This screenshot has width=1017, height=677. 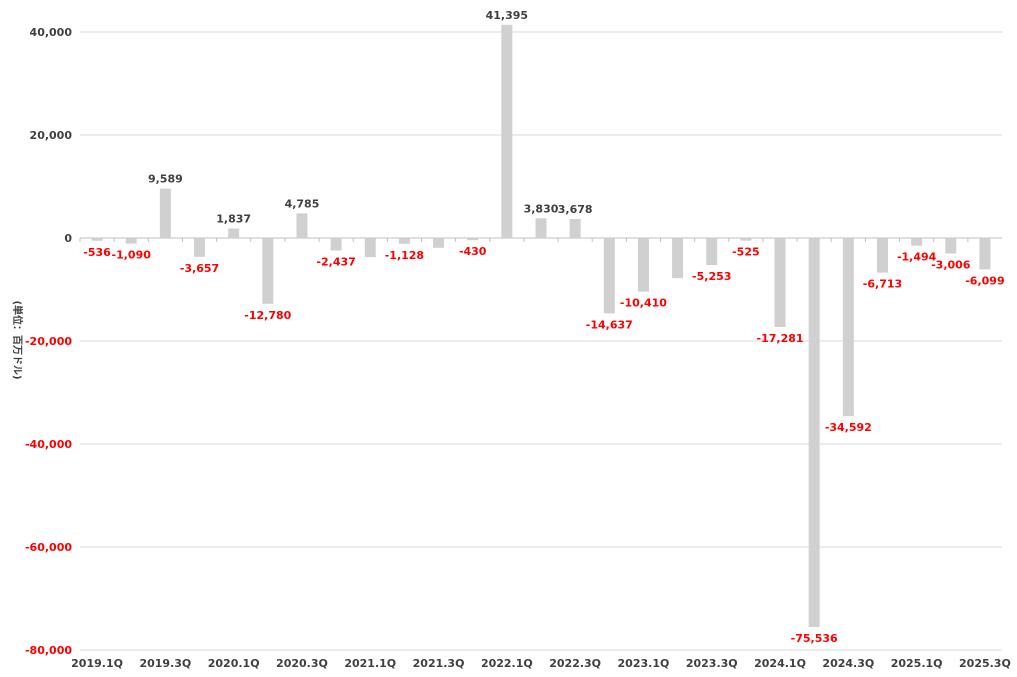 I want to click on data-label: -3,657, so click(x=199, y=268).